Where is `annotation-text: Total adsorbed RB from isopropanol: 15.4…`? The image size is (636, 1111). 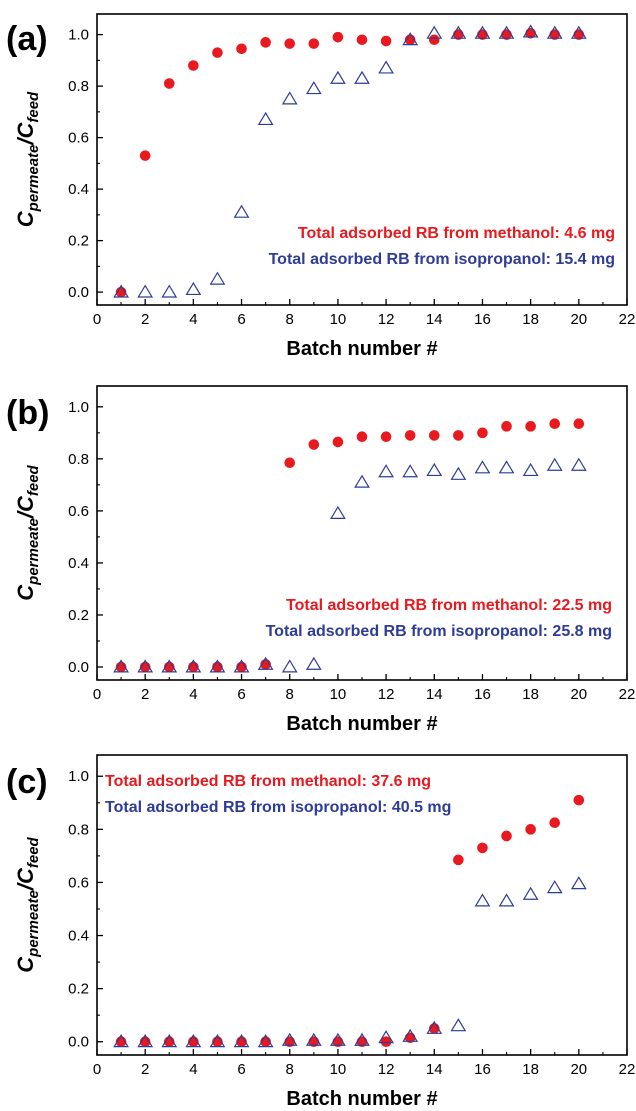 annotation-text: Total adsorbed RB from isopropanol: 15.4… is located at coordinates (442, 259).